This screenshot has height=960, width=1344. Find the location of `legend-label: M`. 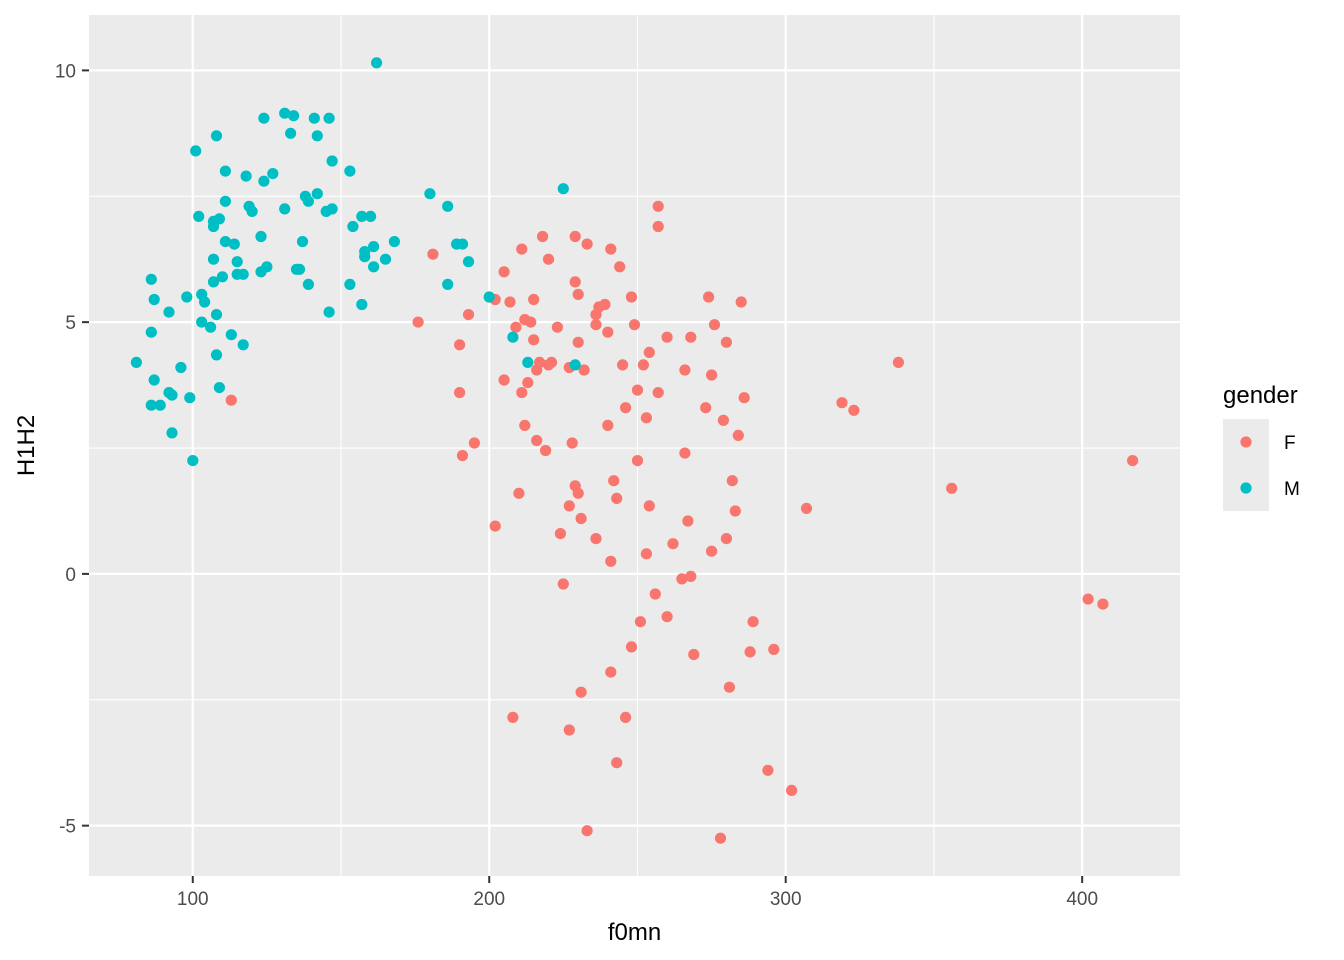

legend-label: M is located at coordinates (1292, 489).